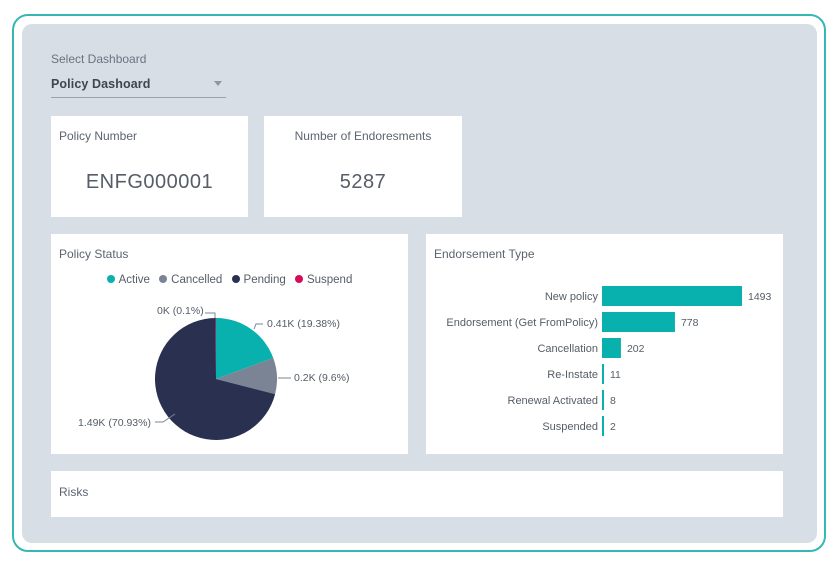 This screenshot has width=838, height=565. Describe the element at coordinates (417, 494) in the screenshot. I see `risks-card: Risks` at that location.